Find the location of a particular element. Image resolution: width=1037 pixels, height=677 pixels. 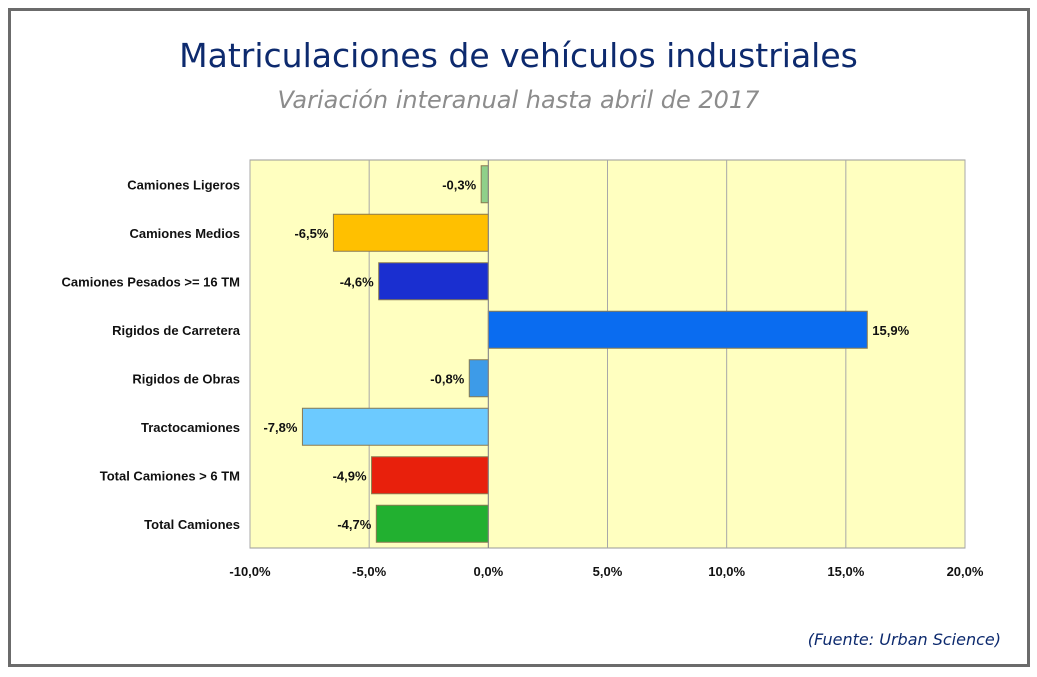

category-label: Camiones Medios is located at coordinates (184, 233).